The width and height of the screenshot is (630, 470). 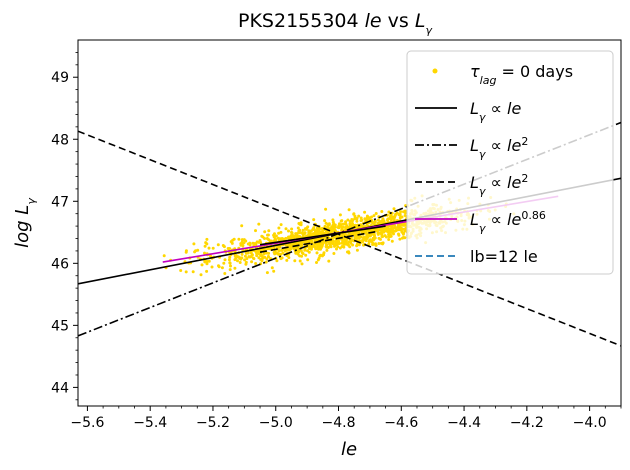 What do you see at coordinates (213, 423) in the screenshot?
I see `x-tick-label: −5.2` at bounding box center [213, 423].